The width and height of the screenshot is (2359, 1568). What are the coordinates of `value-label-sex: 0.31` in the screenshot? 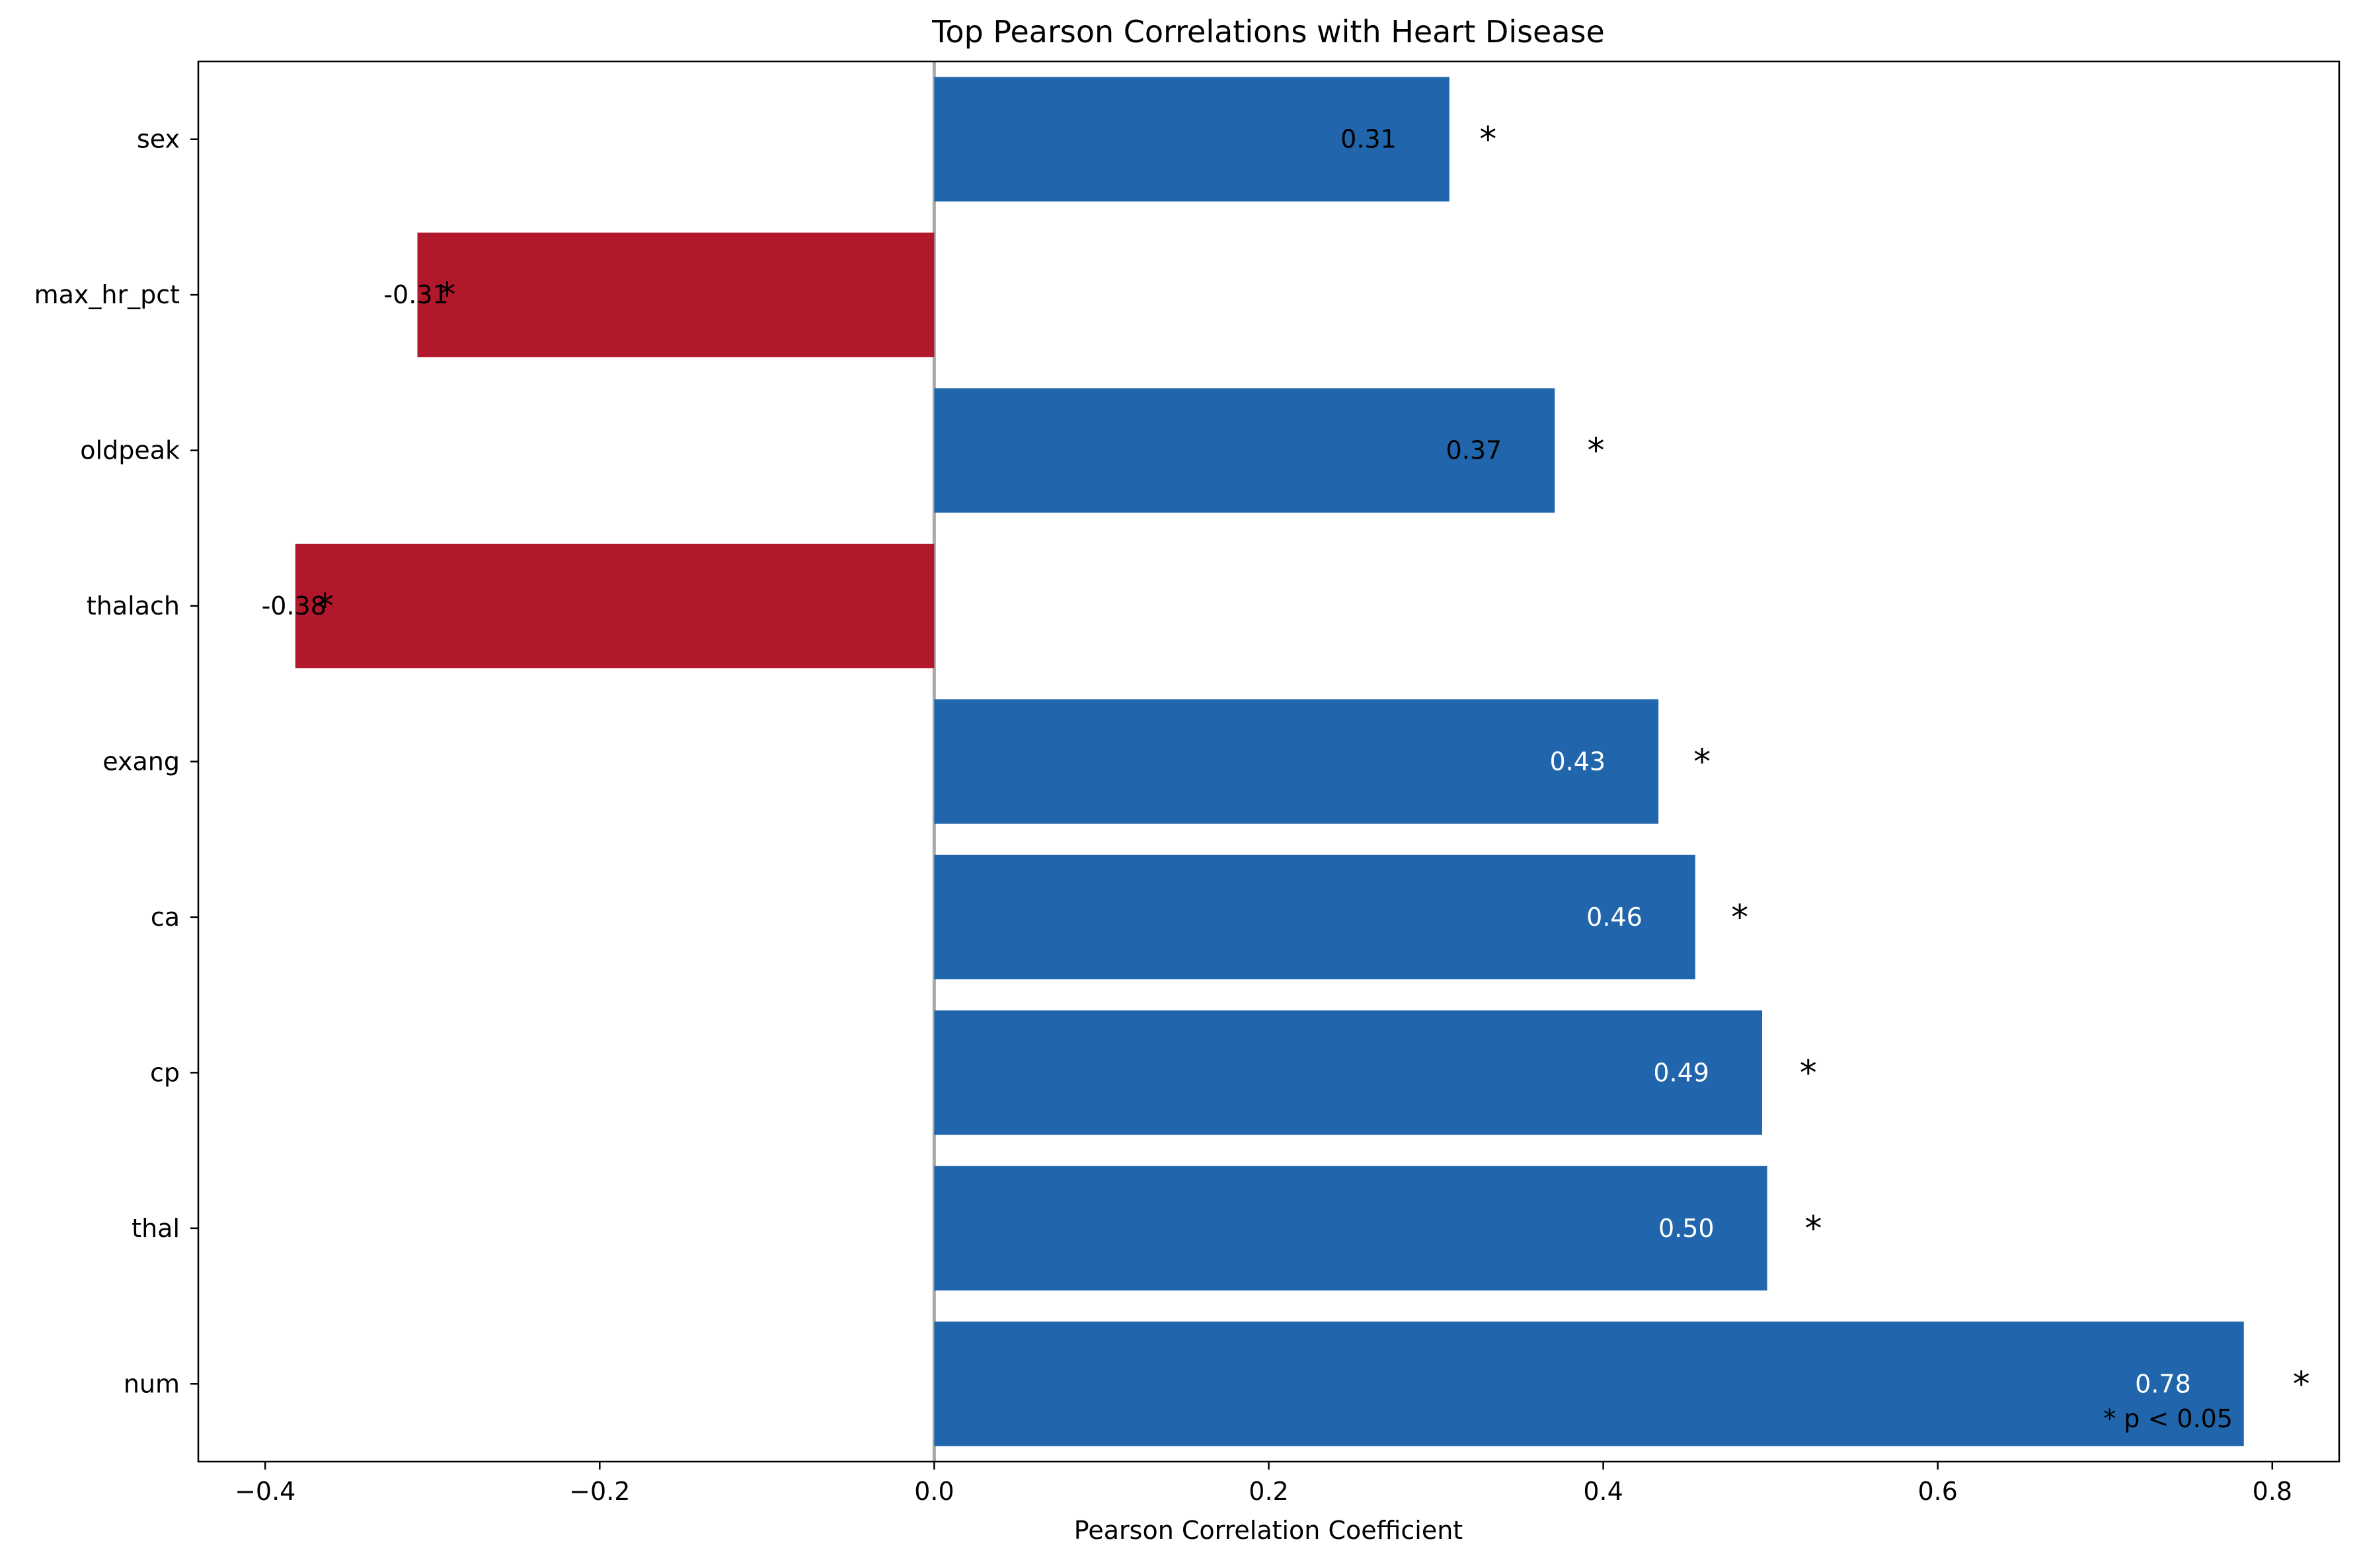 It's located at (1368, 139).